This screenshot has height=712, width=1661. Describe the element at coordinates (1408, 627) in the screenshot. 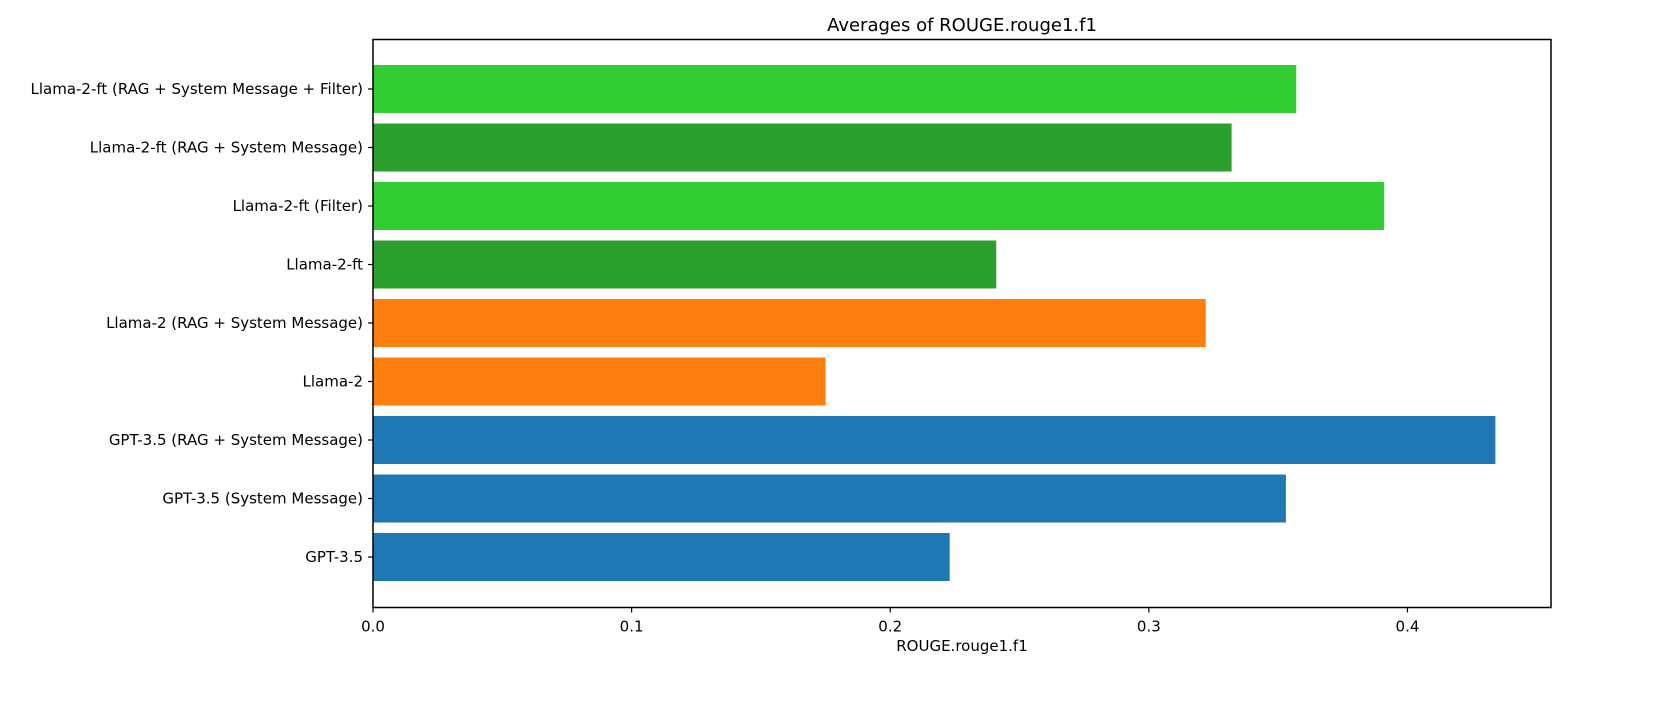

I see `x-tick-label: 0.4` at that location.